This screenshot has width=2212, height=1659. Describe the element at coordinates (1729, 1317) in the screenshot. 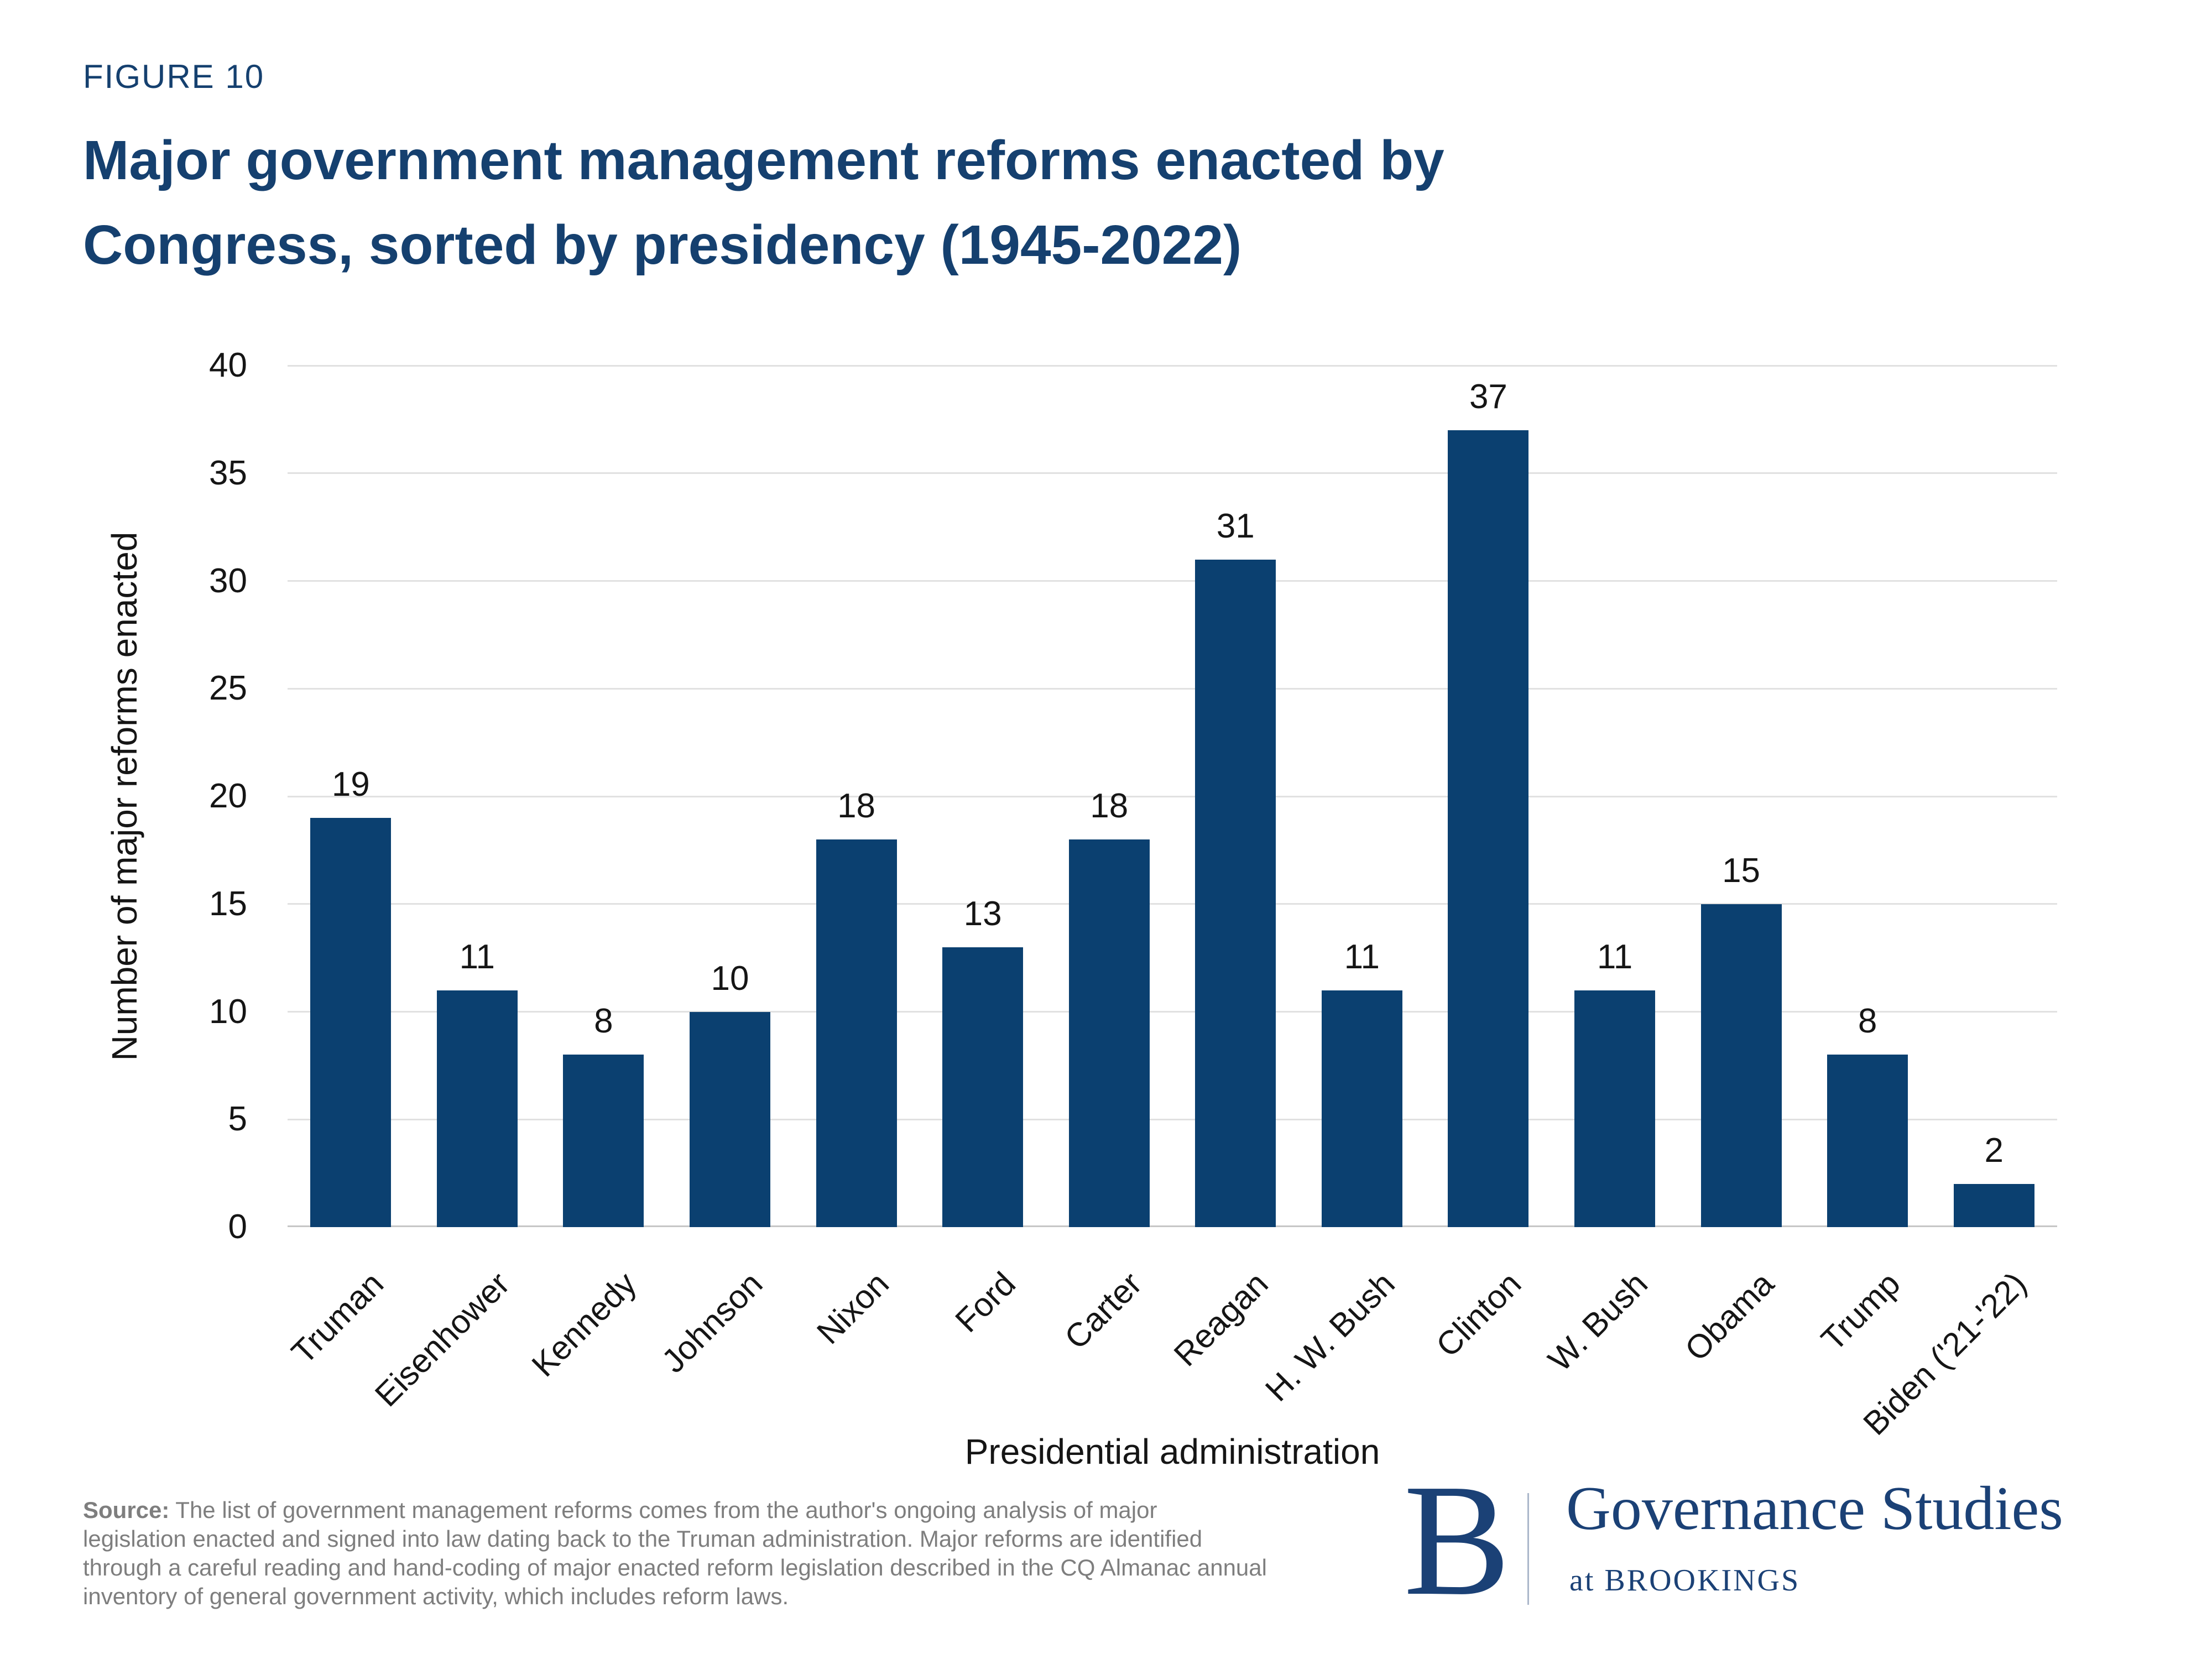

I see `x-tick-label: Obama` at that location.